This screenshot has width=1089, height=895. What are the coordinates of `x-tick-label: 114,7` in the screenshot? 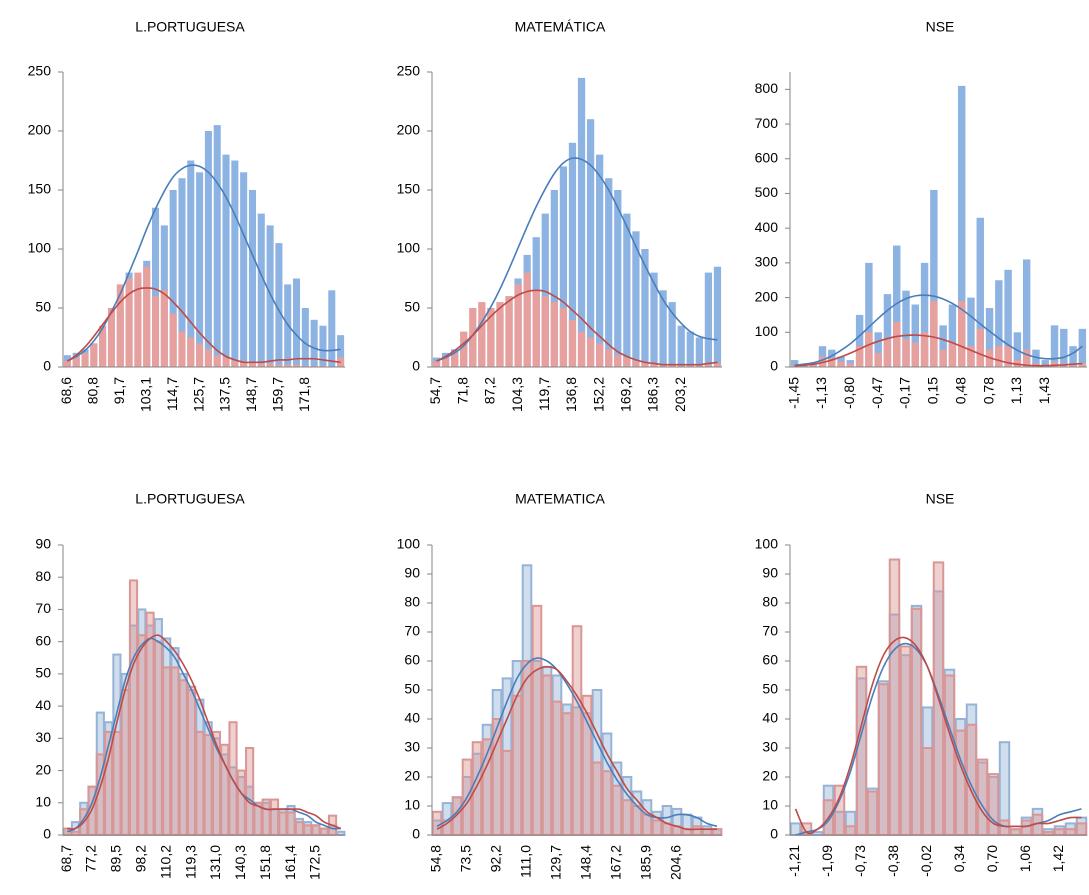 It's located at (172, 394).